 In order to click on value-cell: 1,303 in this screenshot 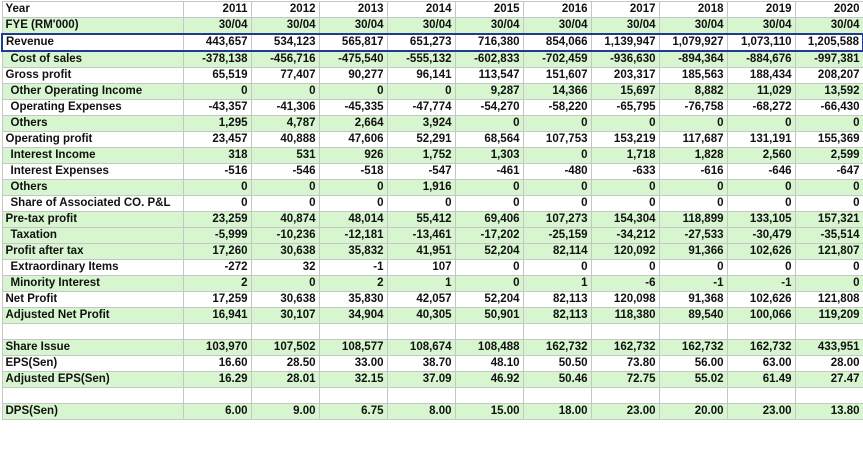, I will do `click(489, 155)`.